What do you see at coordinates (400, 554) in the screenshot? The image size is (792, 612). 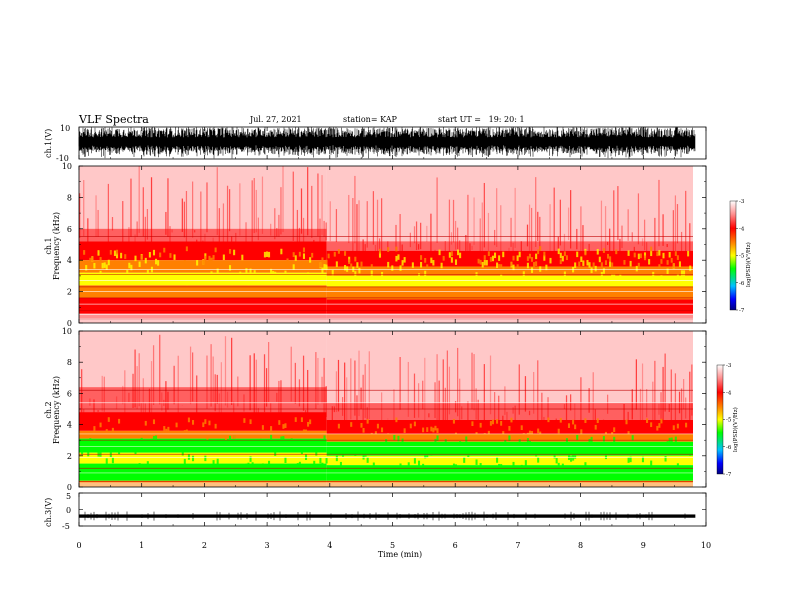 I see `time-axis-label: Time (min)` at bounding box center [400, 554].